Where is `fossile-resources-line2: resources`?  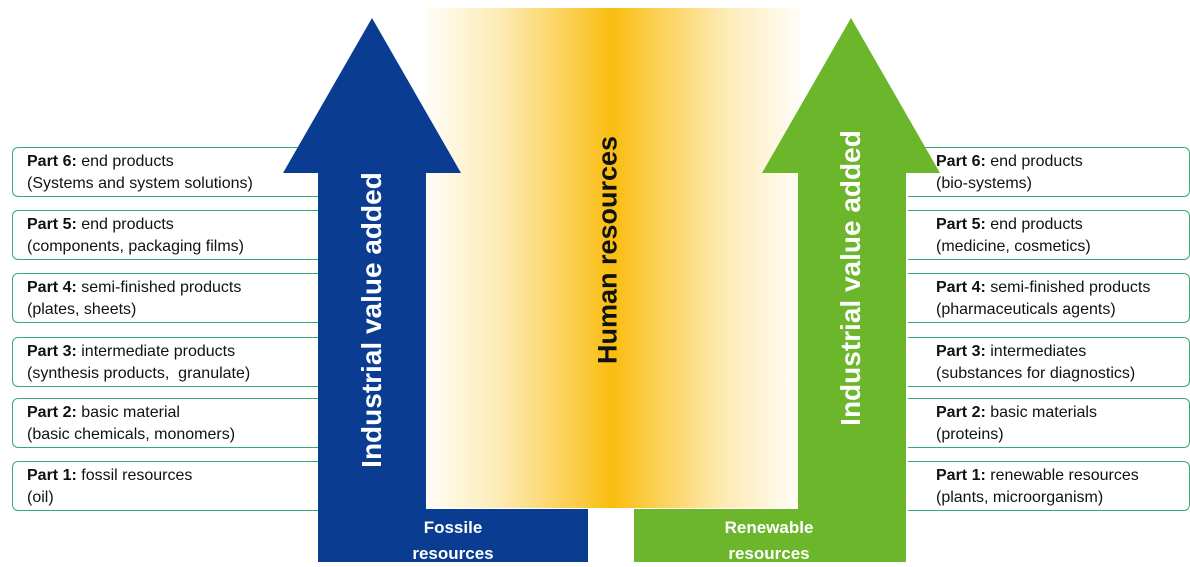
fossile-resources-line2: resources is located at coordinates (453, 553).